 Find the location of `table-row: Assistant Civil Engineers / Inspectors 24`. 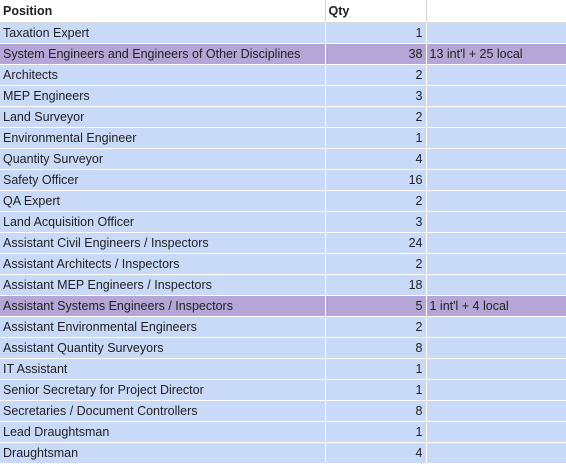

table-row: Assistant Civil Engineers / Inspectors 24 is located at coordinates (283, 243).